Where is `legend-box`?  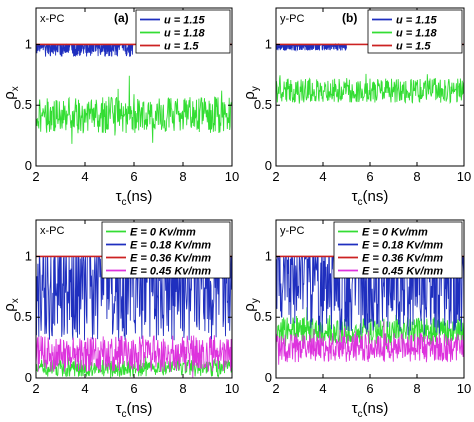 legend-box is located at coordinates (398, 250).